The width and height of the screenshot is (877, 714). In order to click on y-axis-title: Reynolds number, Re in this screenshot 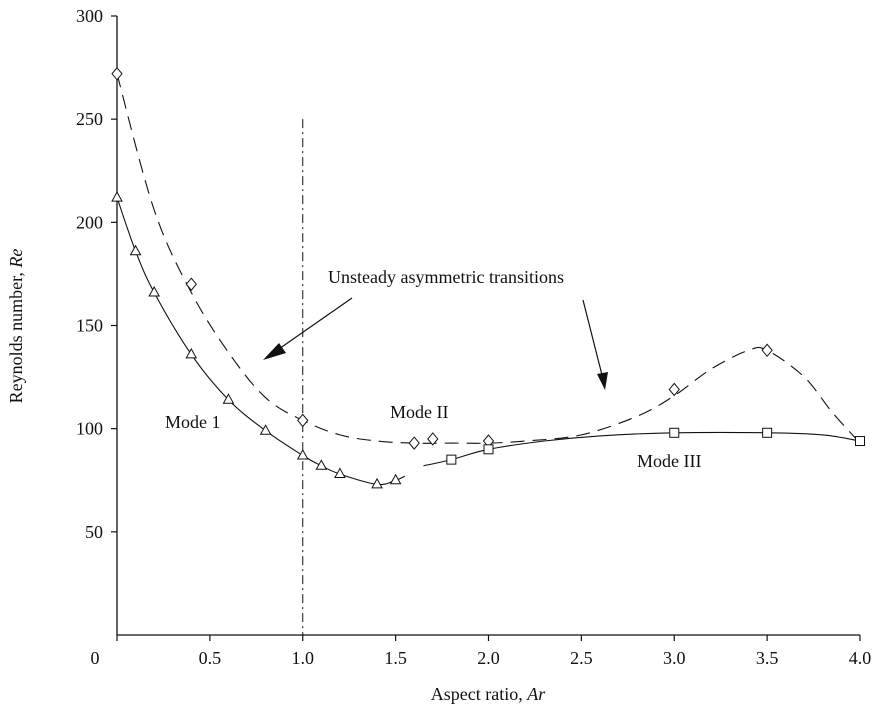, I will do `click(16, 326)`.